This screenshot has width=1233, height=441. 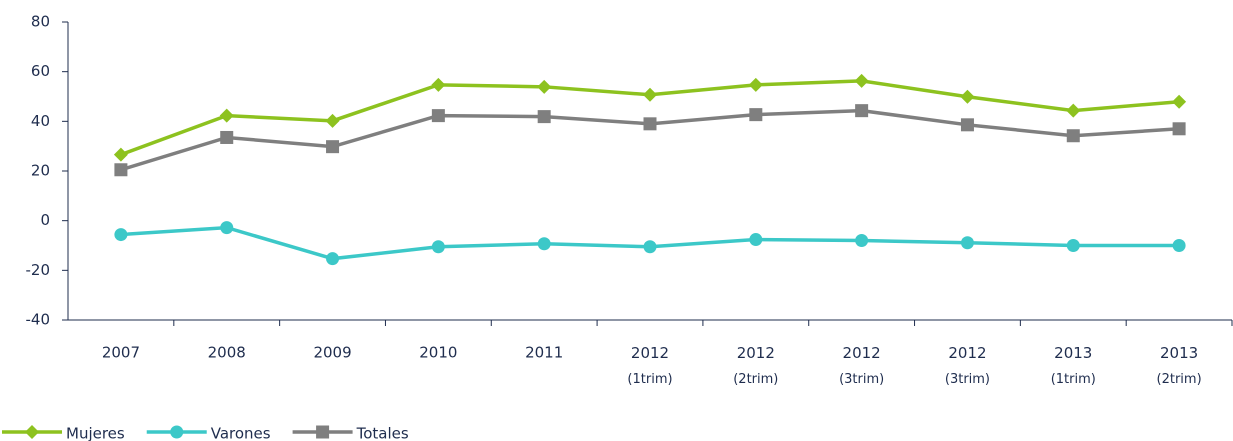 I want to click on x-tick-label: 2008, so click(x=227, y=353).